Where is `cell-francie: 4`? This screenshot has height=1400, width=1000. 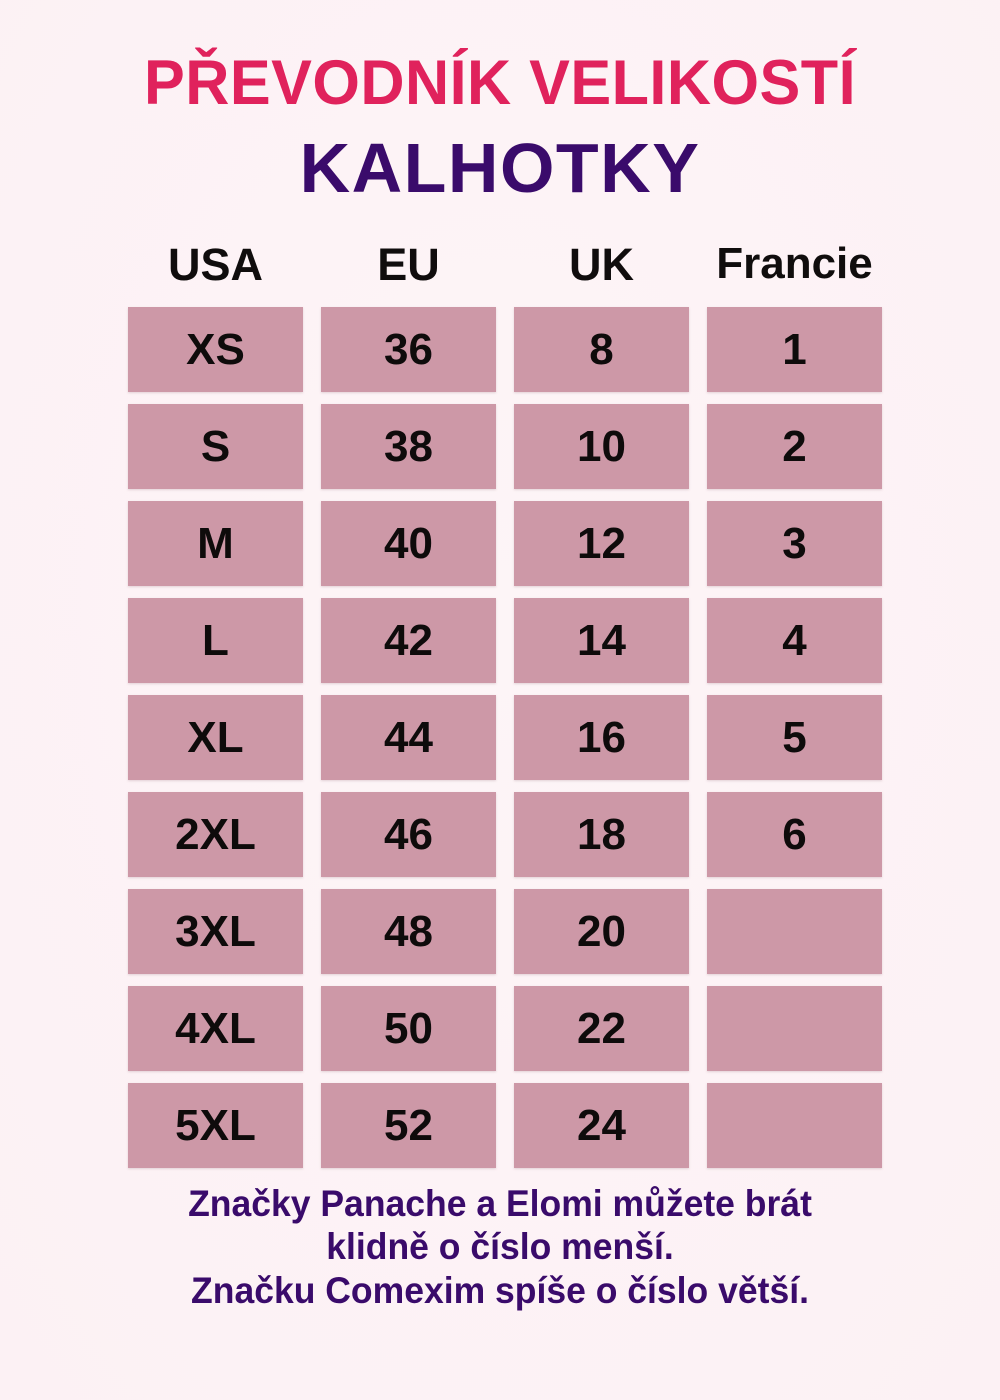
cell-francie: 4 is located at coordinates (794, 640).